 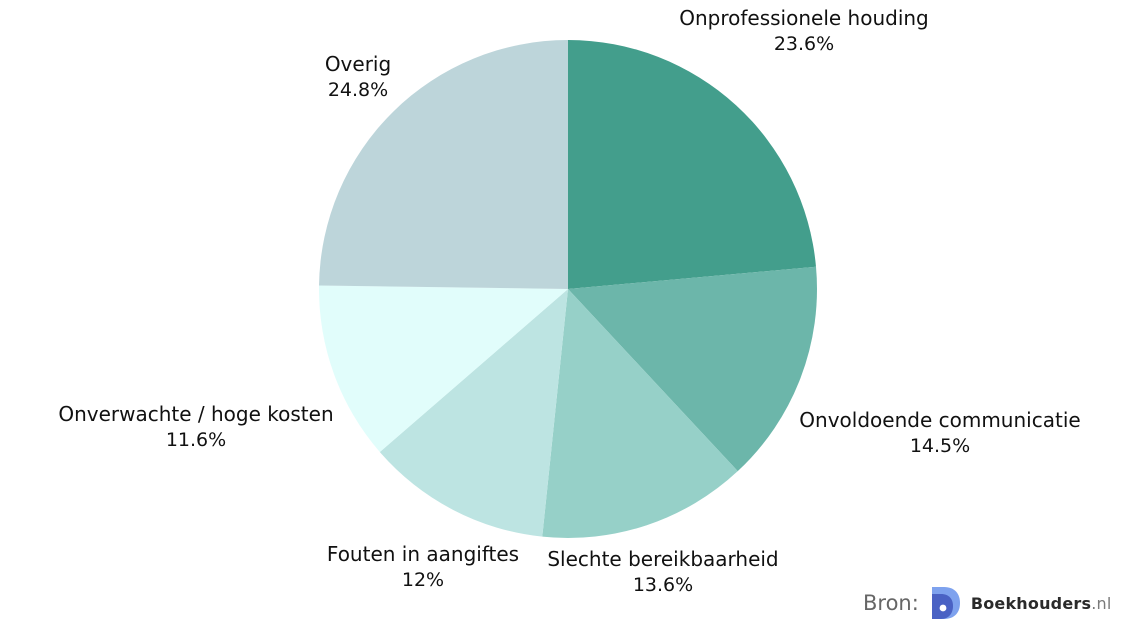 I want to click on source-attribution: Bron: Boekhouders.nl, so click(x=987, y=603).